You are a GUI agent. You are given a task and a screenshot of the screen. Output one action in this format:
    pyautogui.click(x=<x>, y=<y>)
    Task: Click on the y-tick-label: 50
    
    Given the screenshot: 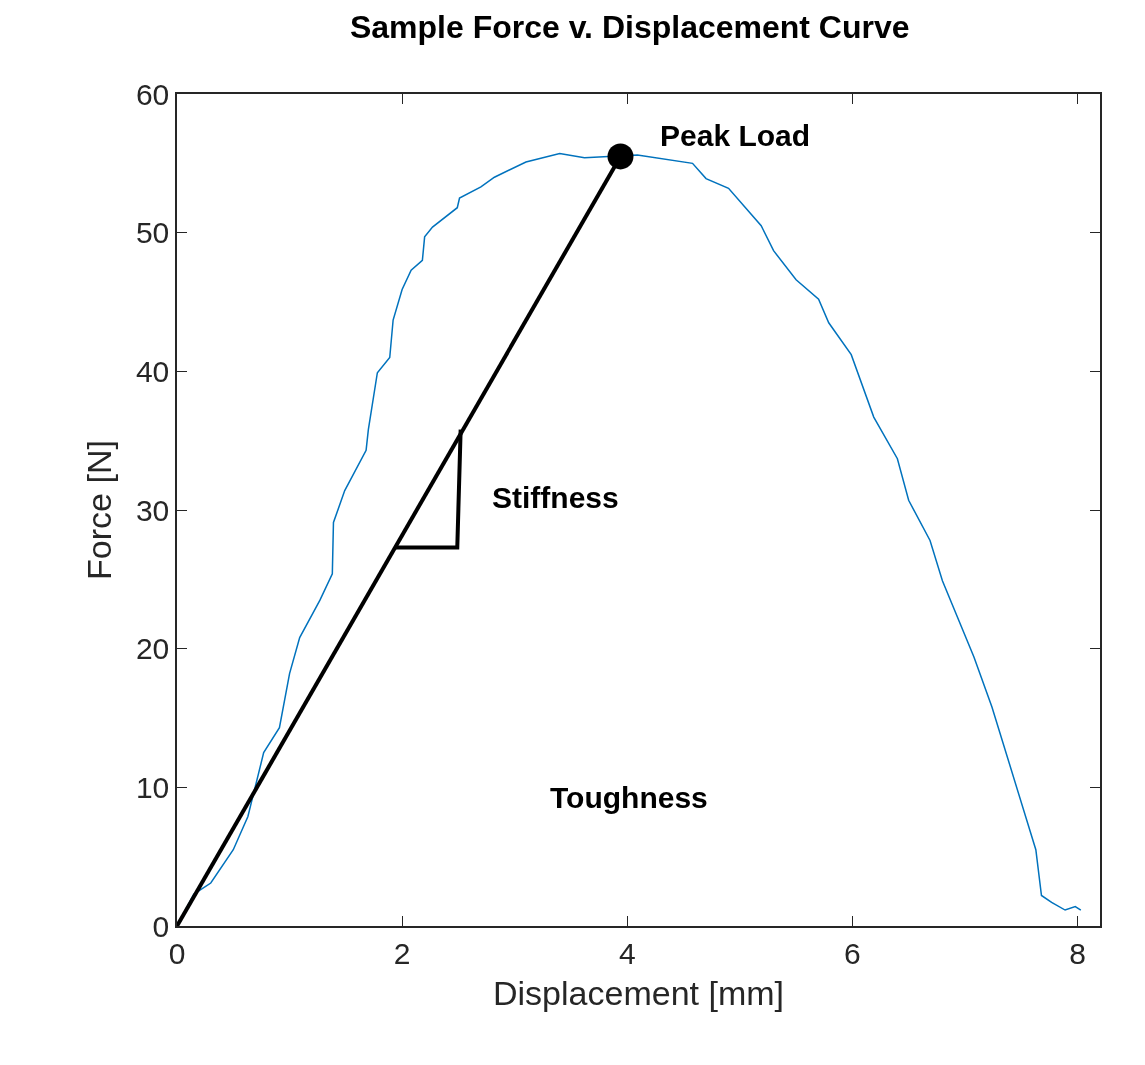 What is the action you would take?
    pyautogui.click(x=152, y=233)
    